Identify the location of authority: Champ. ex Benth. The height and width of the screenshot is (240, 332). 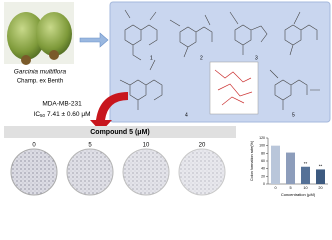
(40, 82).